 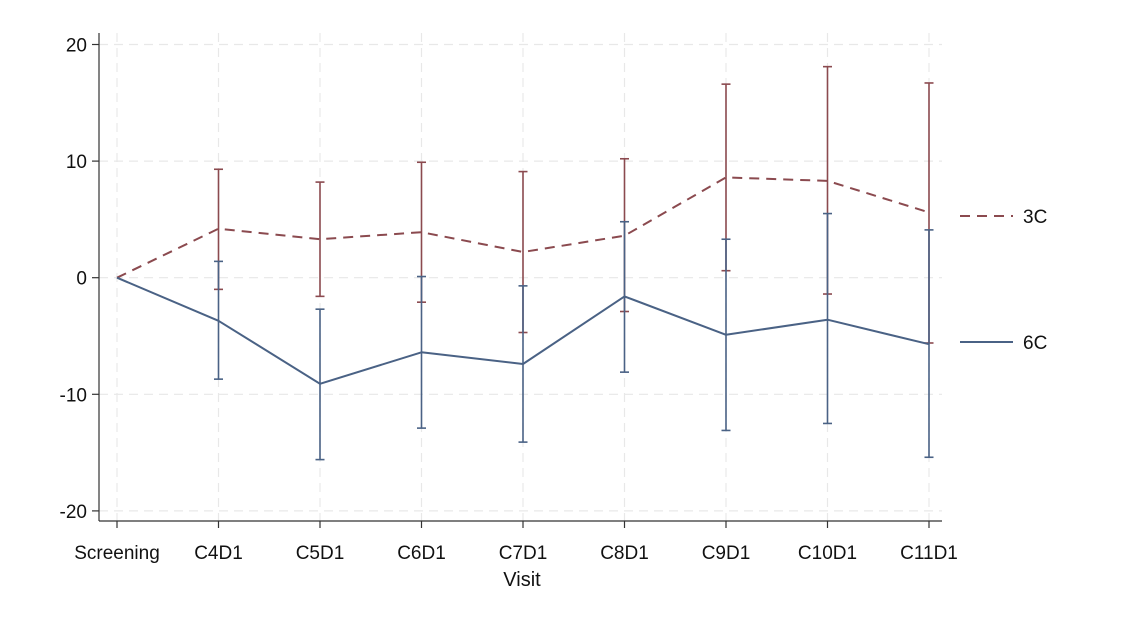 I want to click on error-bar-3C, so click(x=320, y=239).